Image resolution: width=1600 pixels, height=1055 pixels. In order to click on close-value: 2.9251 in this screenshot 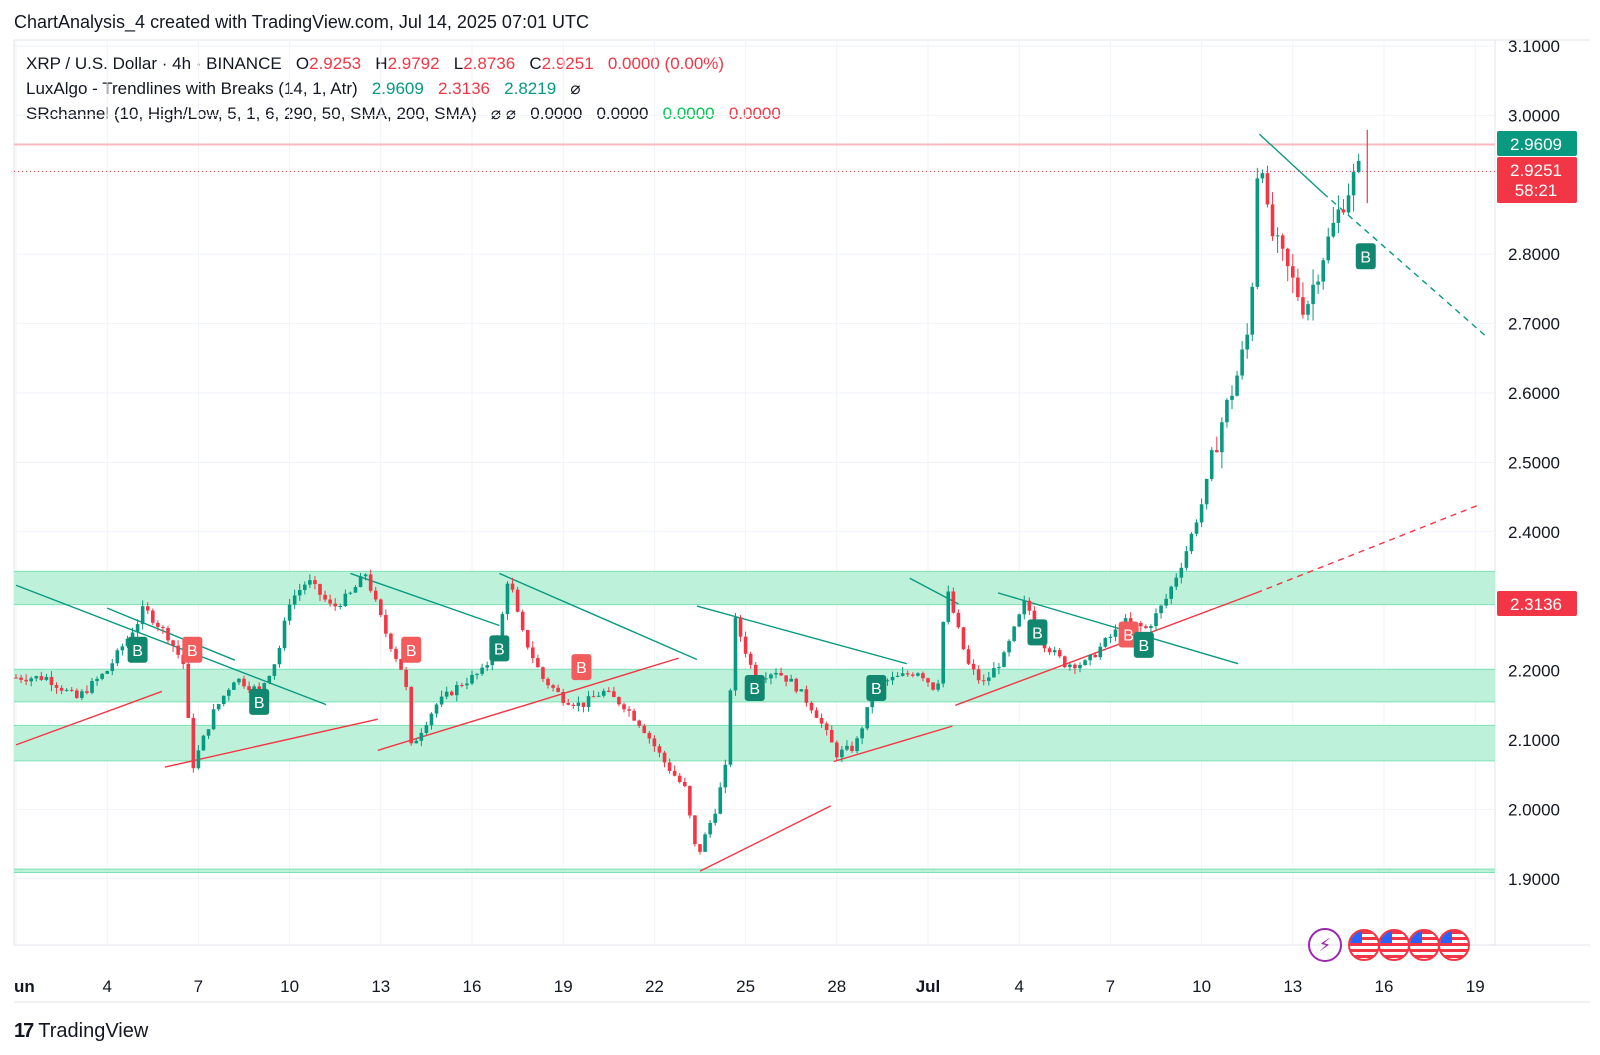, I will do `click(567, 63)`.